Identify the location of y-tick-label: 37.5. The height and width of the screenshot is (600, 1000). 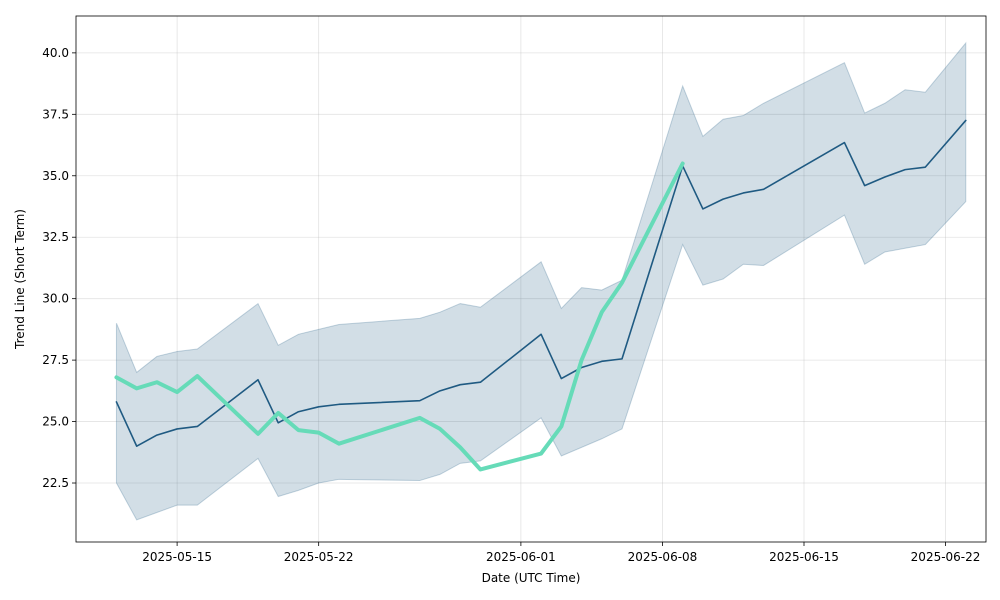
(55, 114).